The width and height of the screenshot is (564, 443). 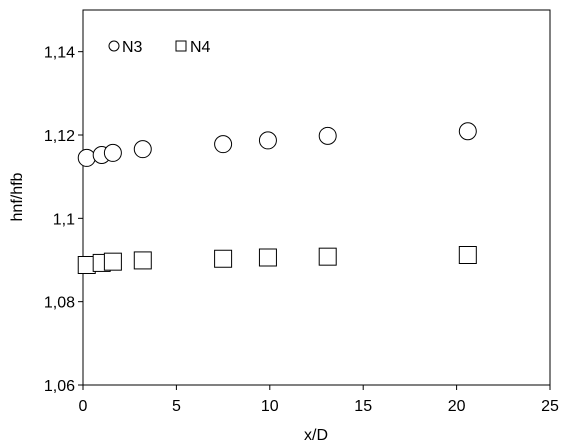 I want to click on x-axis-title: x/D, so click(x=316, y=435).